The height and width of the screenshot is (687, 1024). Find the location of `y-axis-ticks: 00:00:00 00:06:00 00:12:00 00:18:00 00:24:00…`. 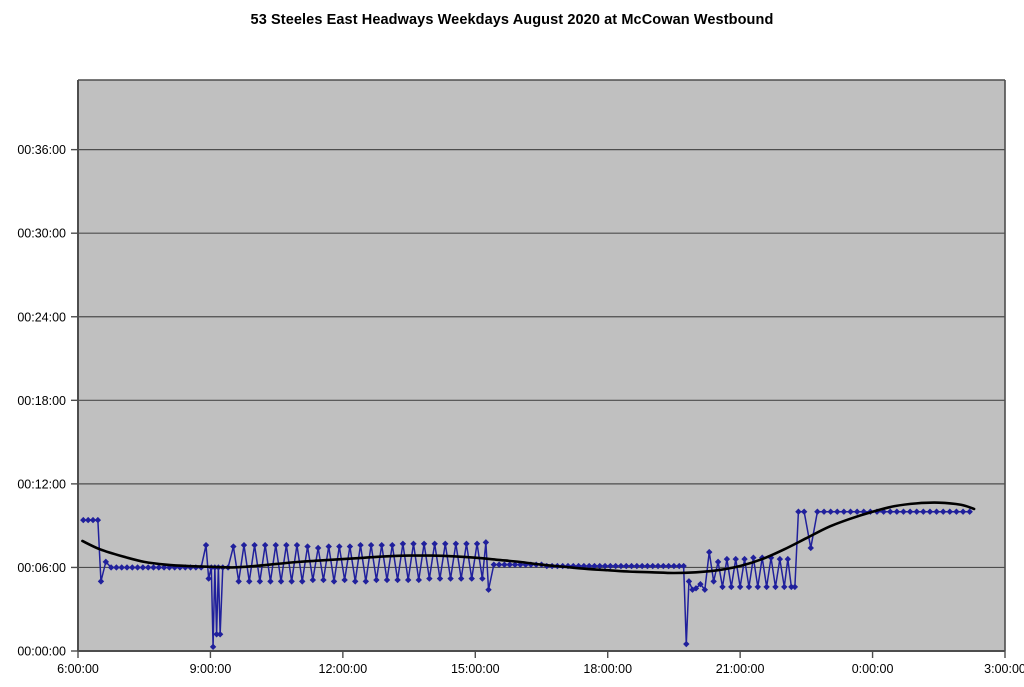

y-axis-ticks: 00:00:00 00:06:00 00:12:00 00:18:00 00:24:00… is located at coordinates (47, 401).